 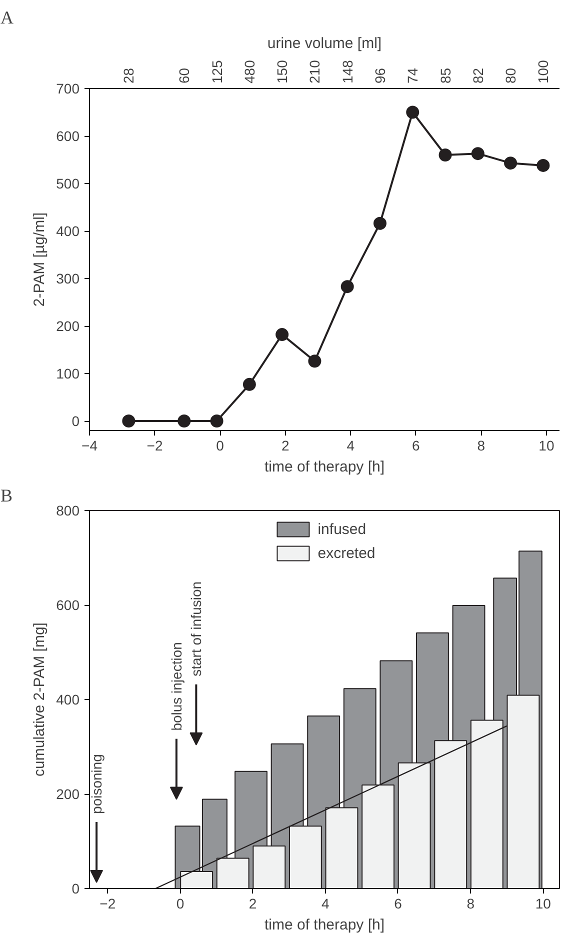 What do you see at coordinates (176, 686) in the screenshot?
I see `annotation: bolus injection` at bounding box center [176, 686].